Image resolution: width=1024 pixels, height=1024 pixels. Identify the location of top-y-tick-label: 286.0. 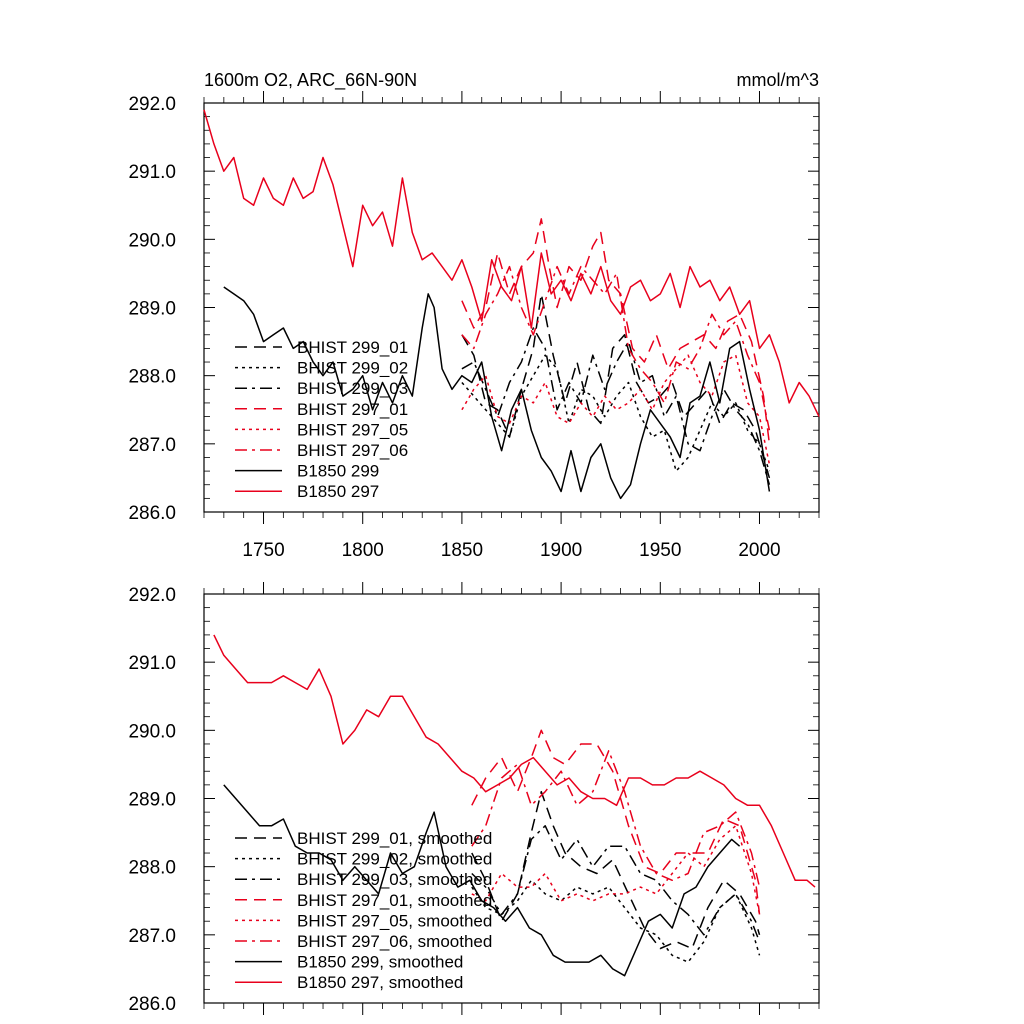
(152, 513).